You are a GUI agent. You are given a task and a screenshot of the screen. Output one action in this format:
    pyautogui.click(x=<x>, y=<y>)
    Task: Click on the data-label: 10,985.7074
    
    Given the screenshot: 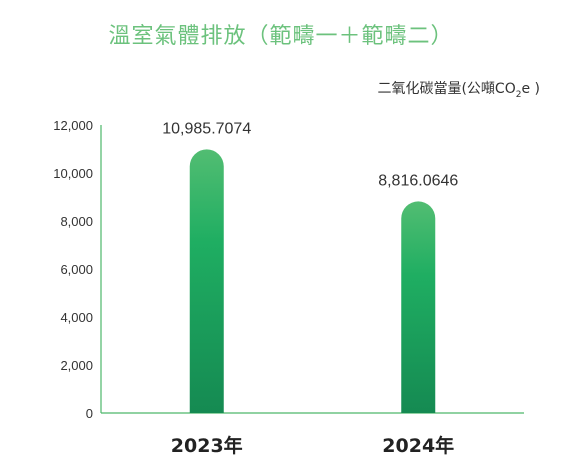 What is the action you would take?
    pyautogui.click(x=206, y=128)
    